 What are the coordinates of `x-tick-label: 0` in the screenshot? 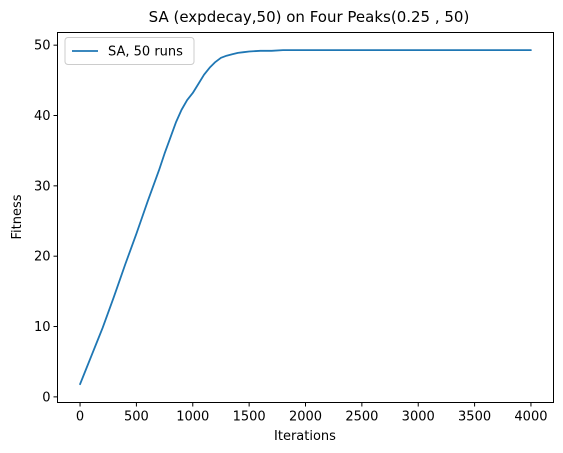 It's located at (80, 417).